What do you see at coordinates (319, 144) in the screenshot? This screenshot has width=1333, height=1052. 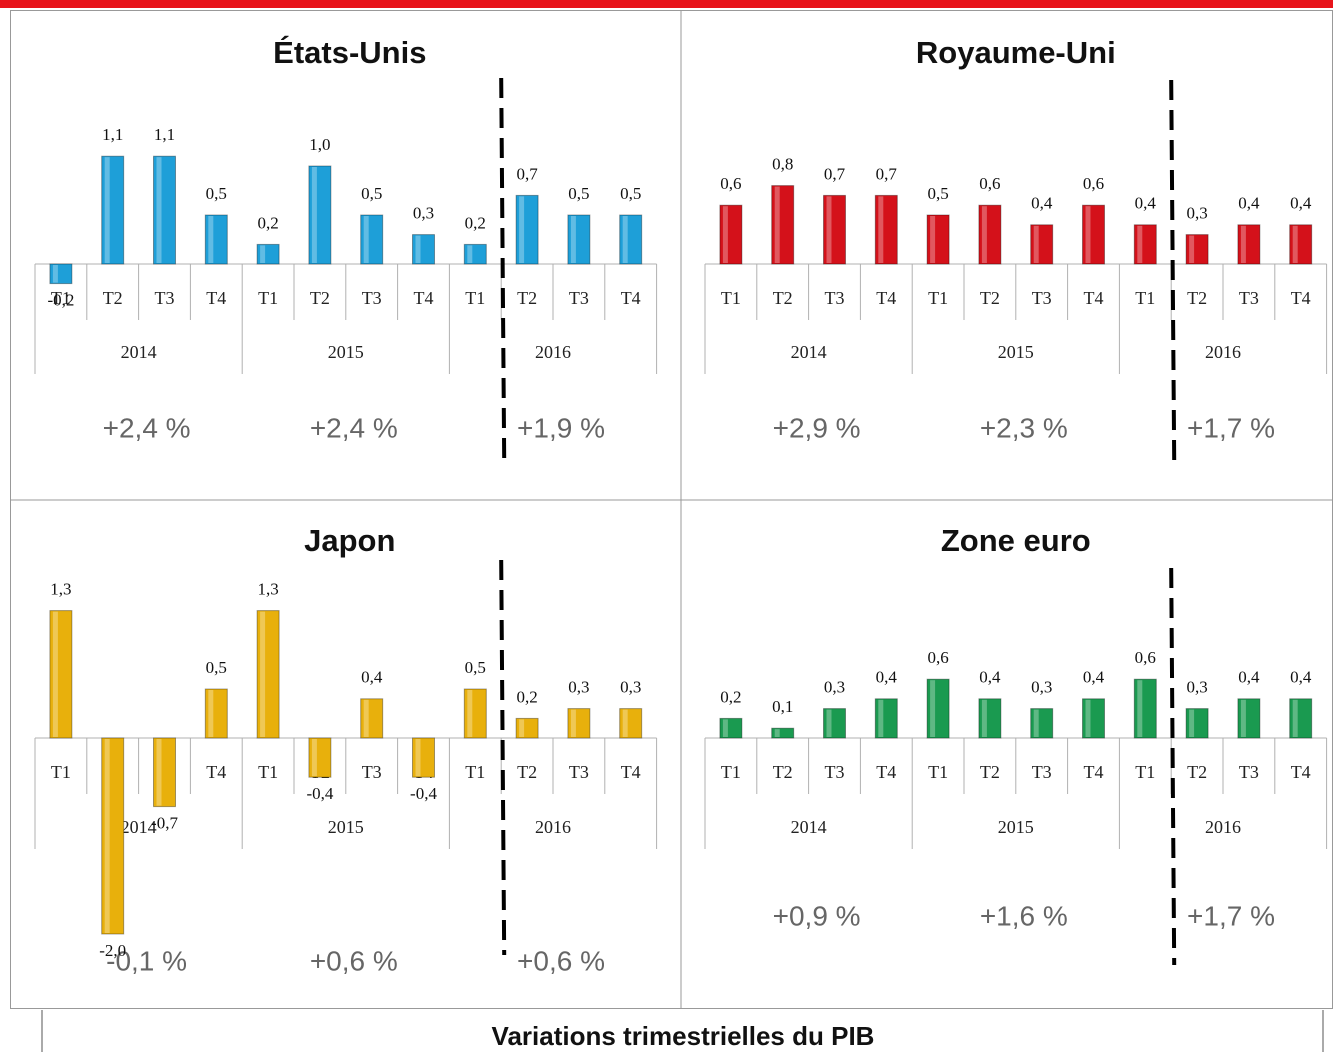 I see `data-label: 1,0` at bounding box center [319, 144].